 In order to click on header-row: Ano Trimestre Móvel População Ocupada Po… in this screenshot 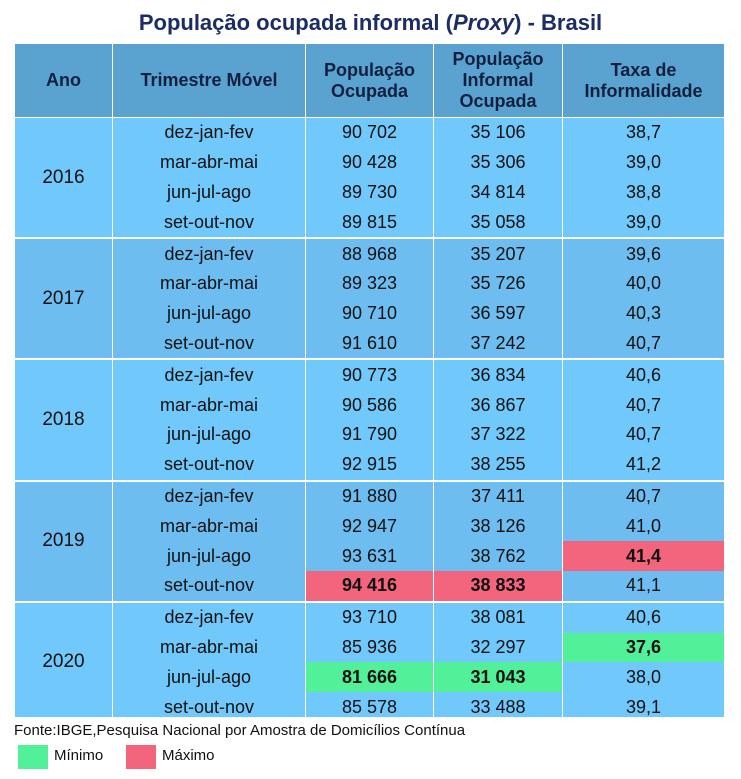, I will do `click(369, 80)`.